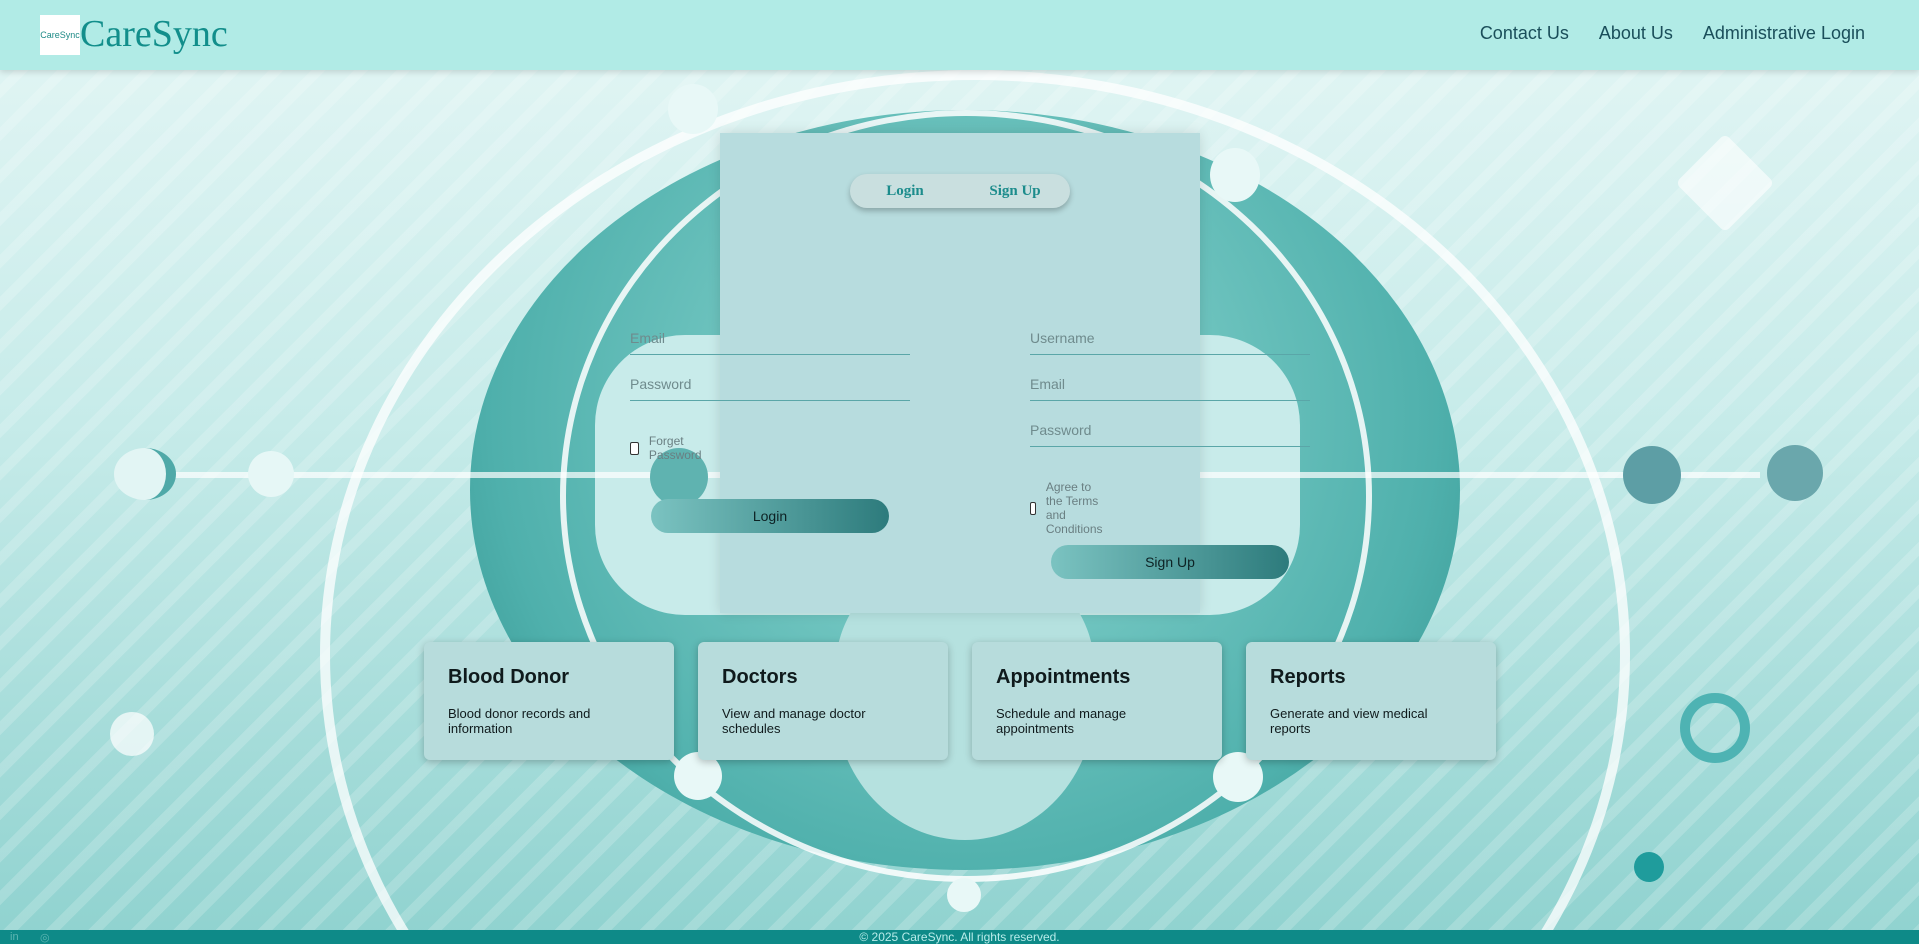 The height and width of the screenshot is (944, 1919). Describe the element at coordinates (1062, 338) in the screenshot. I see `signup-username-placeholder: Username` at that location.